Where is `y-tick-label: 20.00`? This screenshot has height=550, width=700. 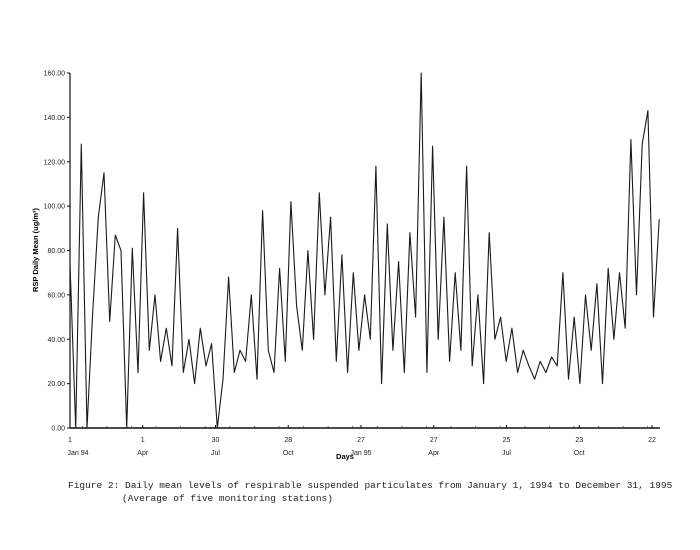
y-tick-label: 20.00 is located at coordinates (56, 384).